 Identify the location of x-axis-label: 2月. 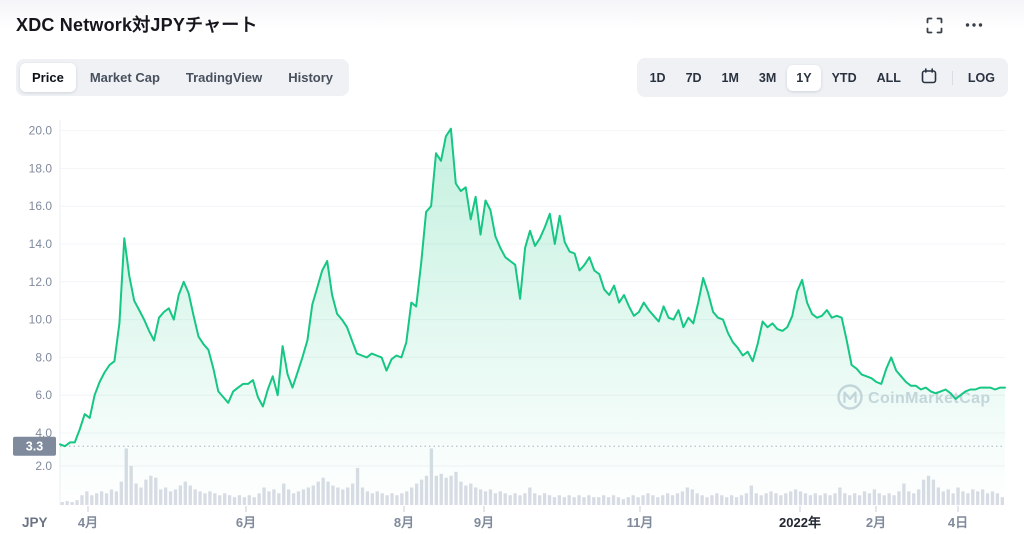
(876, 522).